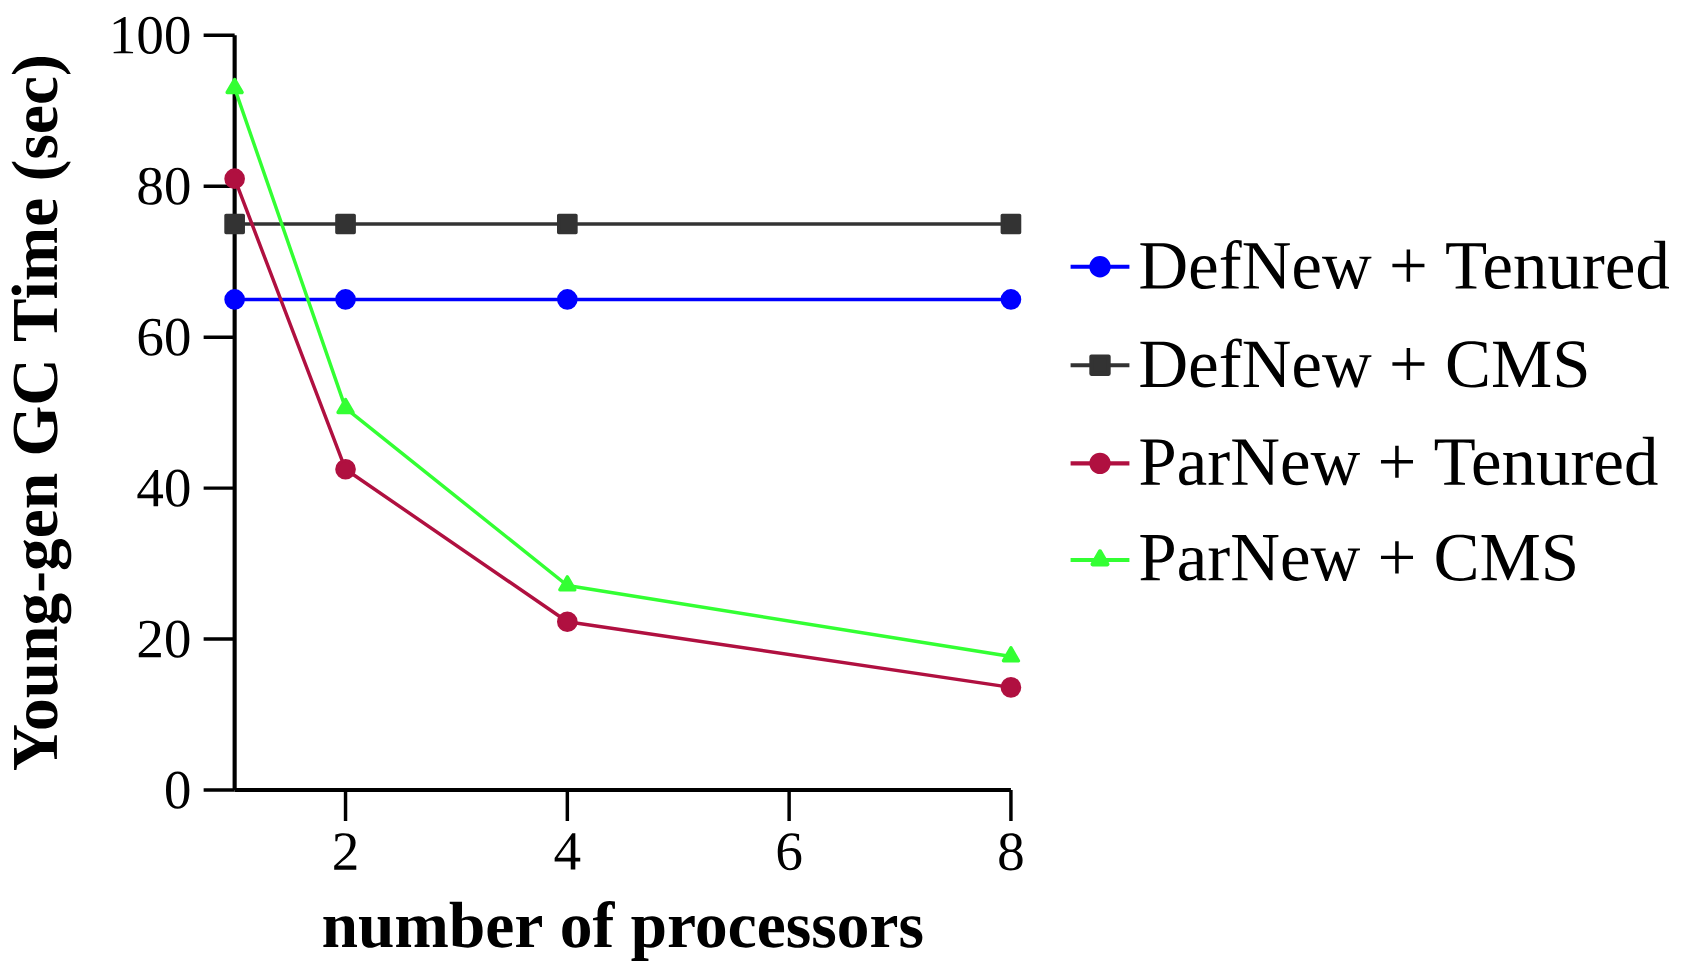 The image size is (1687, 972). Describe the element at coordinates (623, 930) in the screenshot. I see `x-axis-title: number of processors` at that location.